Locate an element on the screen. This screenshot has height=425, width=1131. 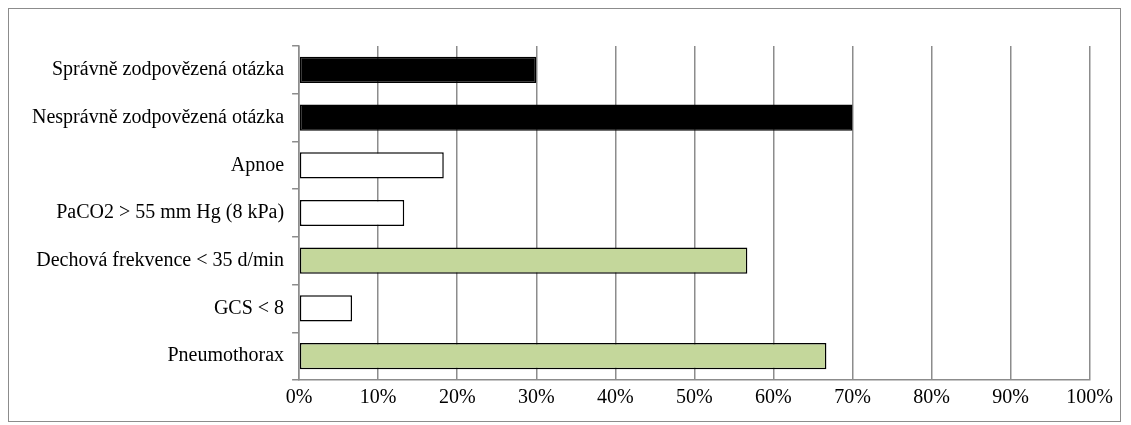
x-tick-label: 0% is located at coordinates (299, 396).